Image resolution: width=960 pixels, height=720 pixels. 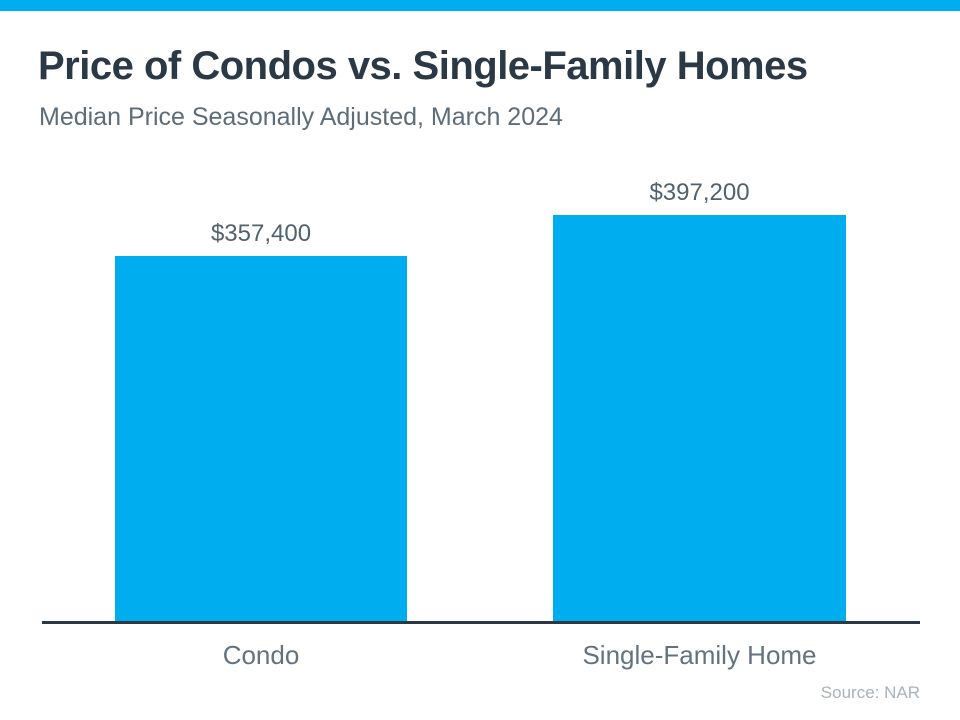 What do you see at coordinates (699, 655) in the screenshot?
I see `x-axis-label-single-family-home: Single-Family Home` at bounding box center [699, 655].